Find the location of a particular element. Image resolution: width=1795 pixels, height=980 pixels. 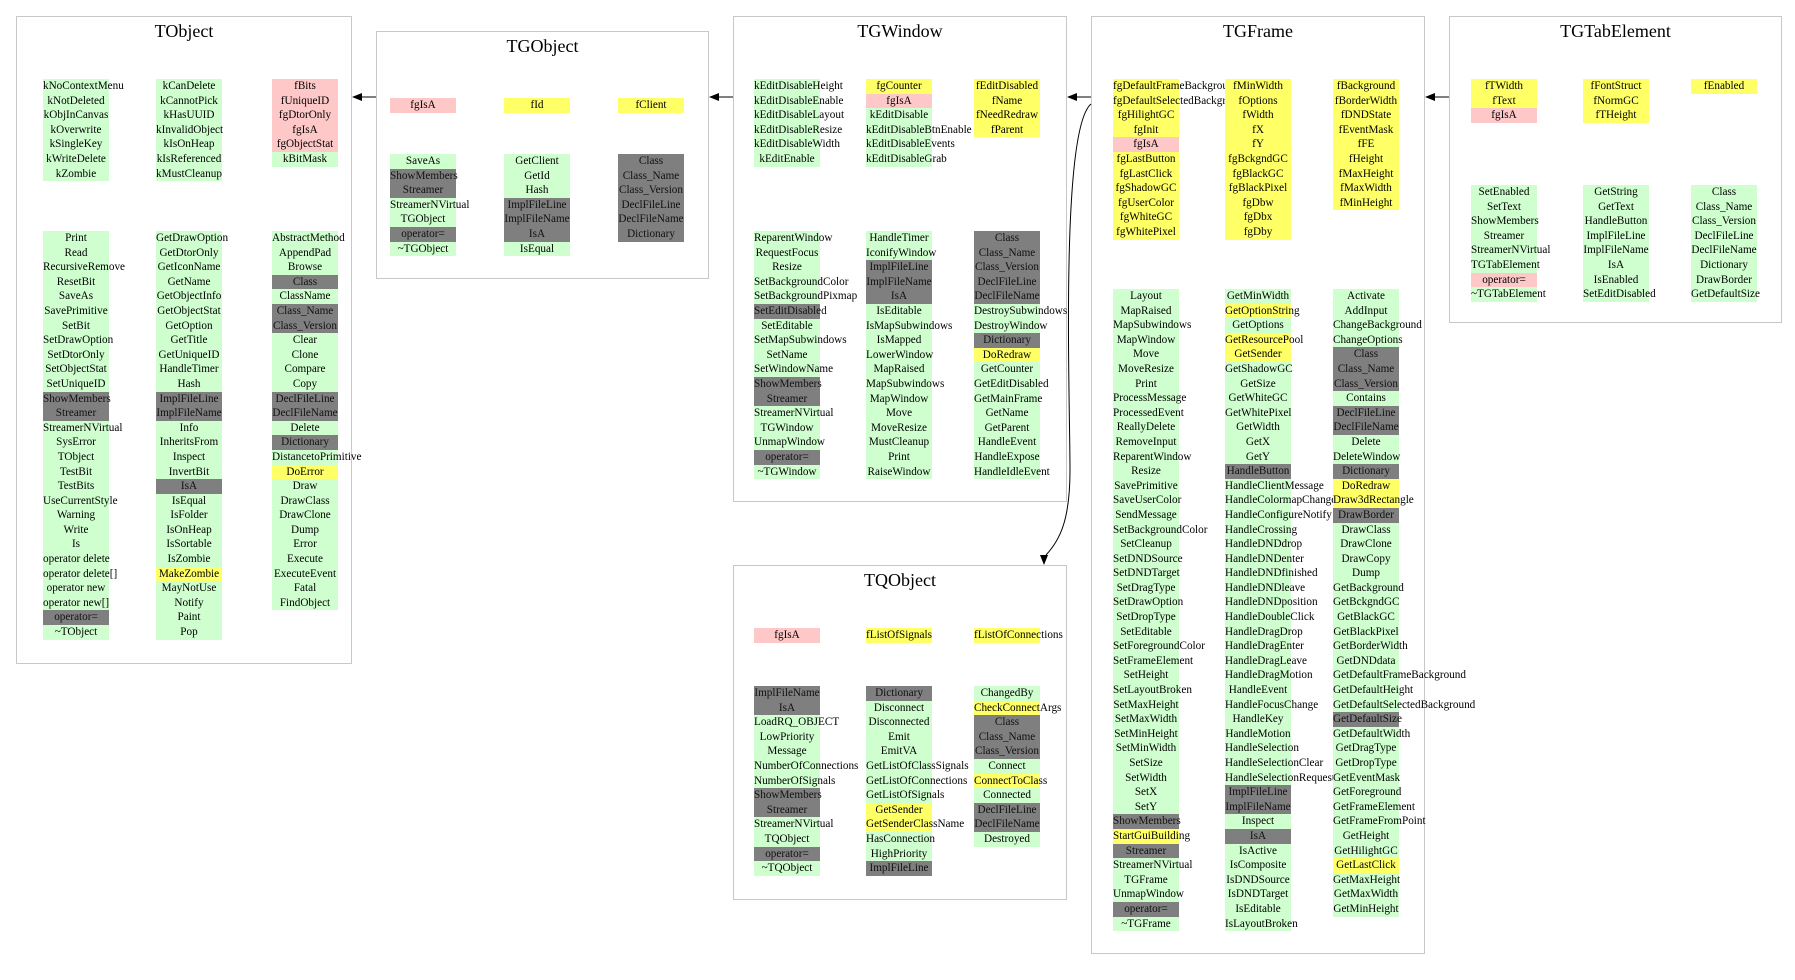

class-member: HandleDNDenter is located at coordinates (1264, 559).